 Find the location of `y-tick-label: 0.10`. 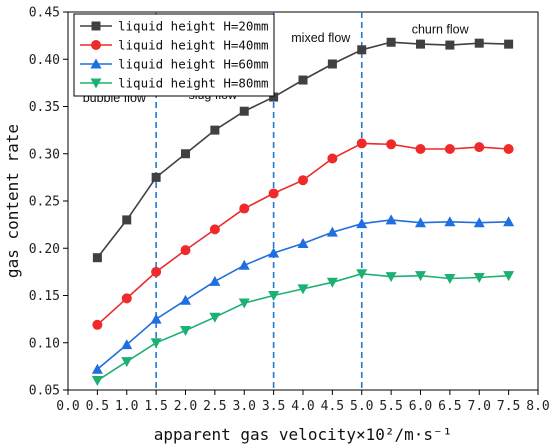

y-tick-label: 0.10 is located at coordinates (44, 343).